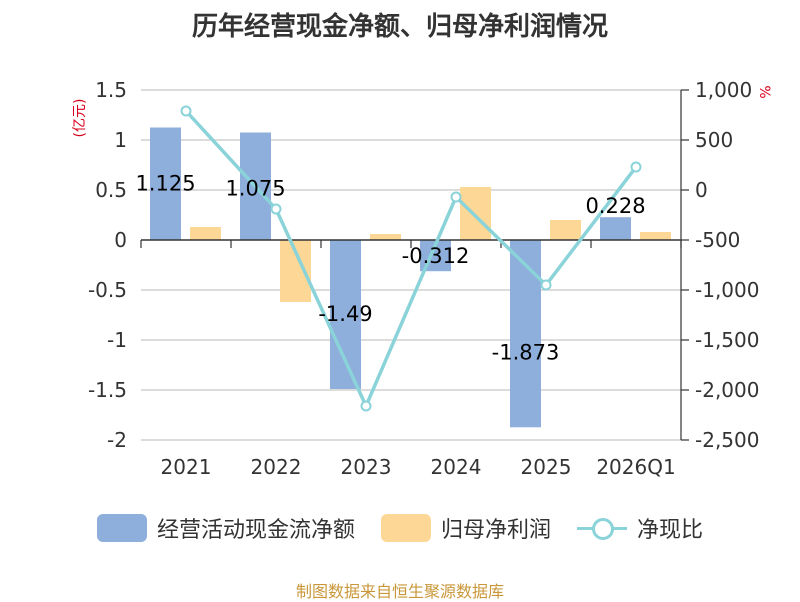 Image resolution: width=800 pixels, height=602 pixels. Describe the element at coordinates (120, 240) in the screenshot. I see `left-axis-tick-label: 0` at that location.